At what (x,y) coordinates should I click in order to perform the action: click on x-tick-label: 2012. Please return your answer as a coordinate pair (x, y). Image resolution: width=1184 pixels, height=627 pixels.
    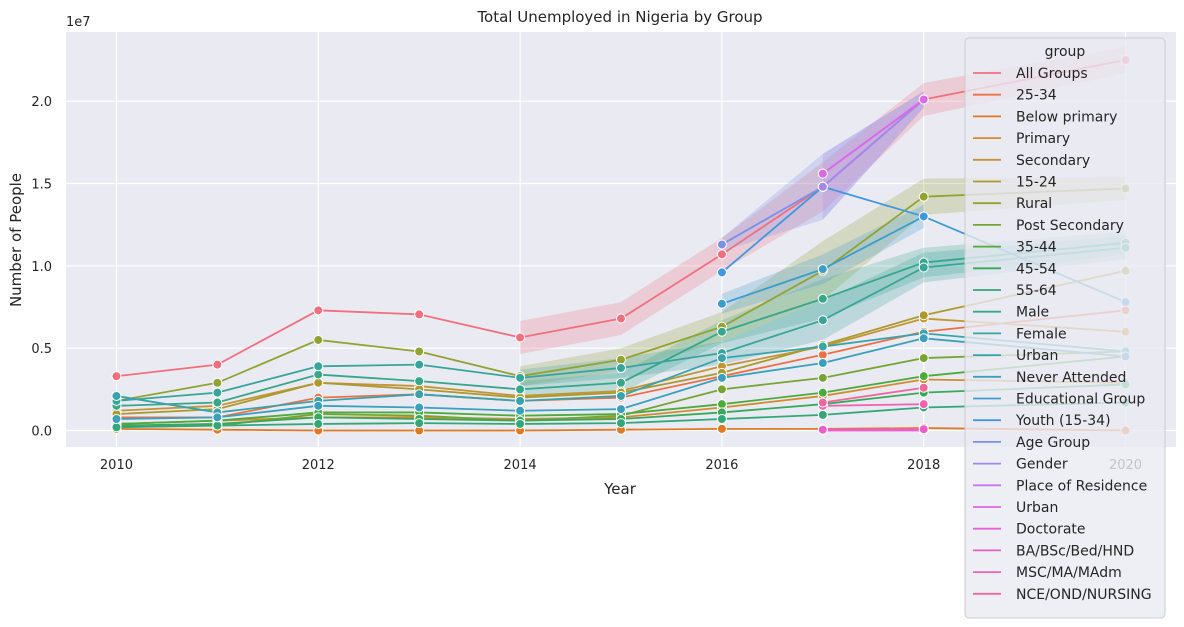
    Looking at the image, I should click on (318, 465).